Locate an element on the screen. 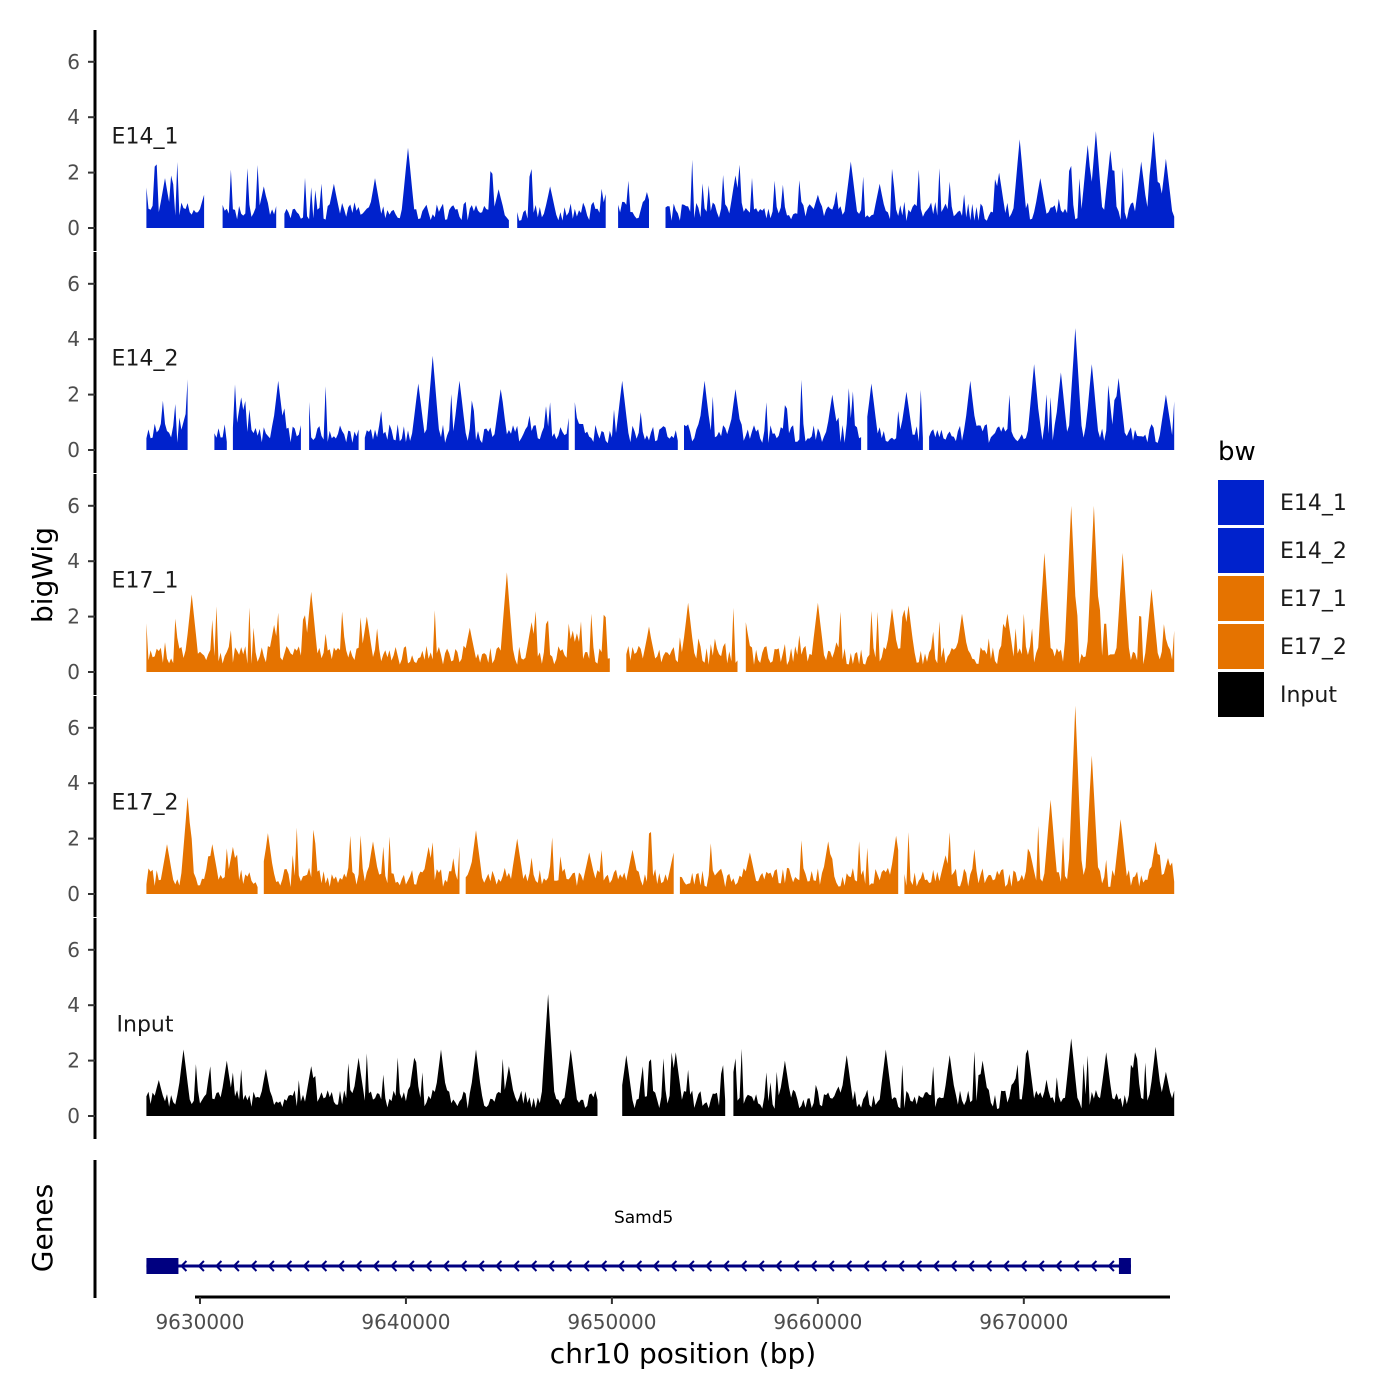  gene-name-label: Samd5 is located at coordinates (643, 1218).